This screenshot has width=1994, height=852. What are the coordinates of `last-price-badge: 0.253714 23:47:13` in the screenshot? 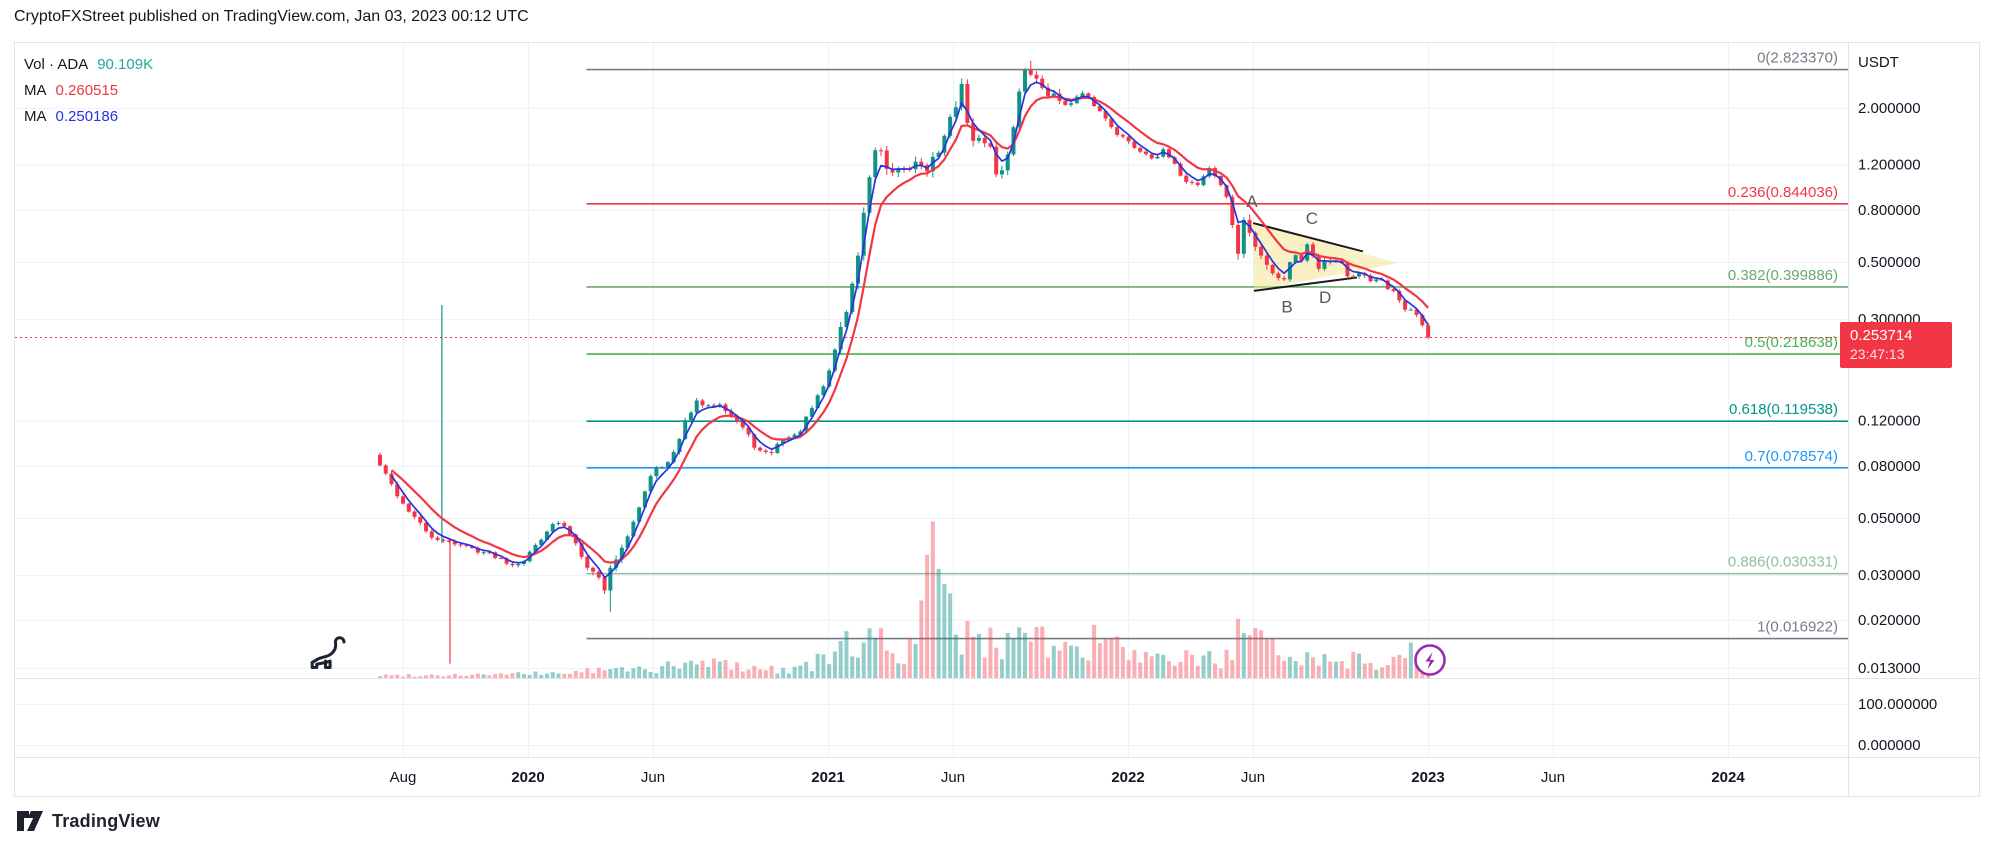 It's located at (1896, 345).